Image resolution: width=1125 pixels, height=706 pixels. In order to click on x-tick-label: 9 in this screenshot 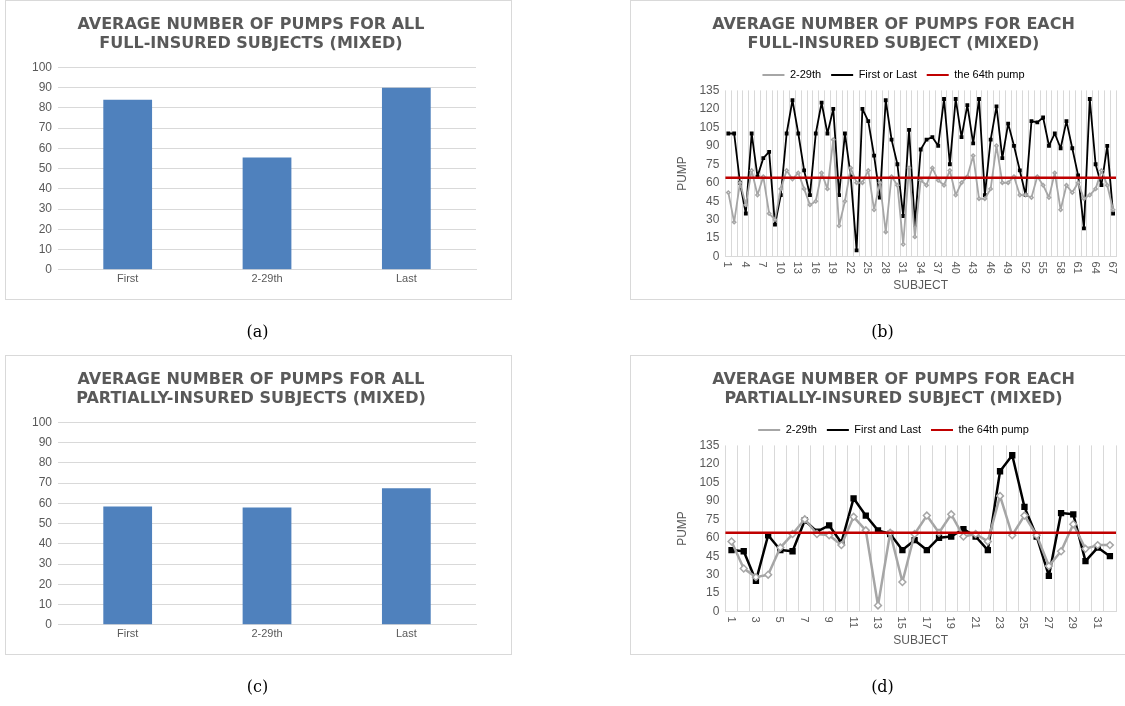, I will do `click(829, 619)`.